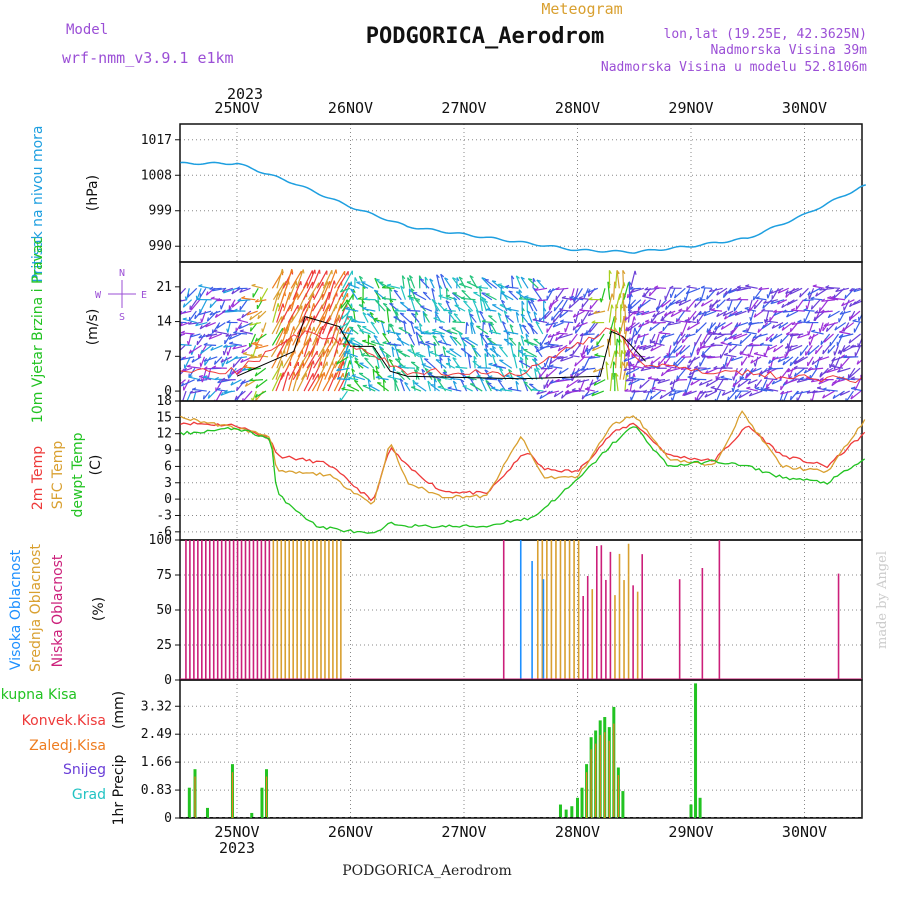 The image size is (900, 900). Describe the element at coordinates (463, 108) in the screenshot. I see `top-day-label: 27NOV` at that location.